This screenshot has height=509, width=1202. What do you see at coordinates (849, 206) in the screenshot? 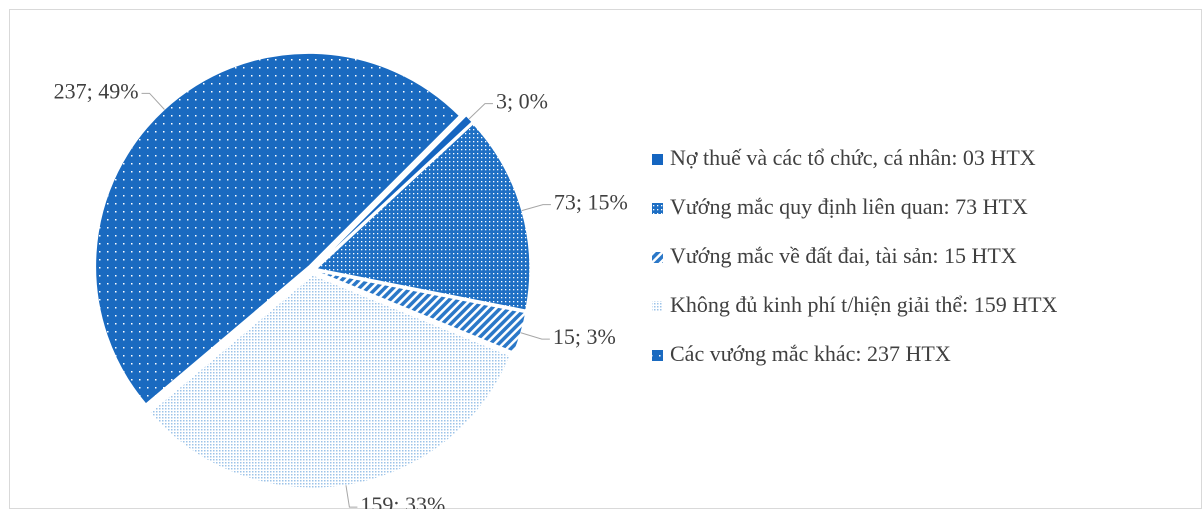
I see `legend-label: Vướng mắc quy định liên quan: 73 HTX` at bounding box center [849, 206].